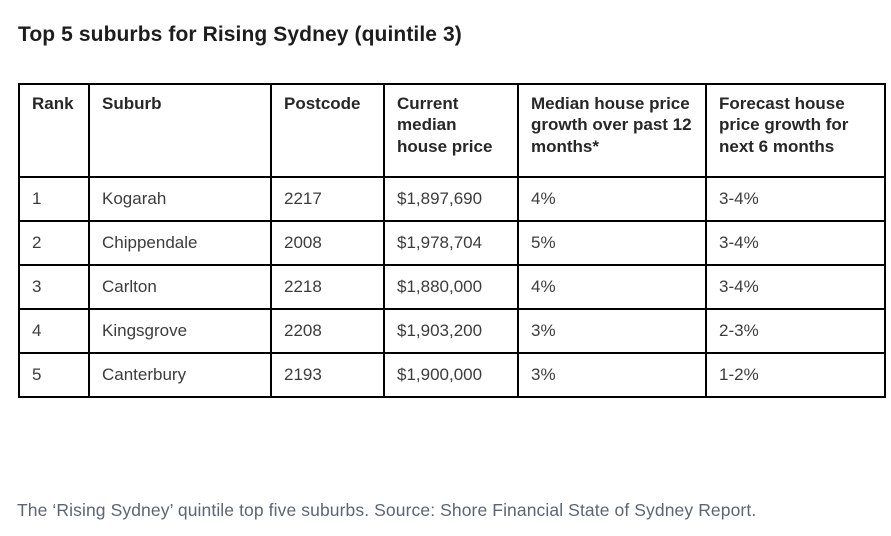  I want to click on table-cell: Chippendale, so click(180, 243).